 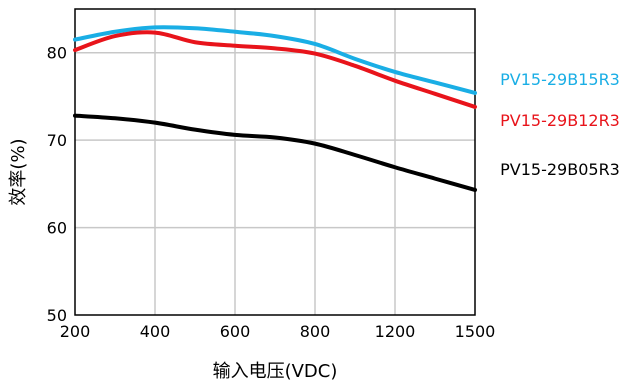 I want to click on x-tick-label: 1500, so click(x=475, y=331).